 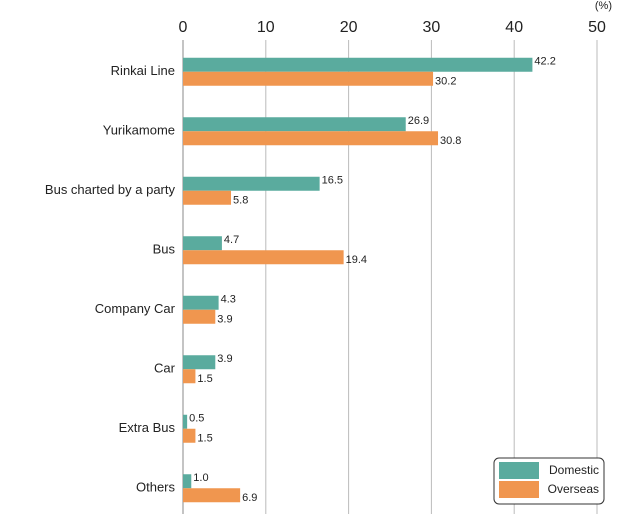 I want to click on legend-label: Overseas, so click(x=573, y=489).